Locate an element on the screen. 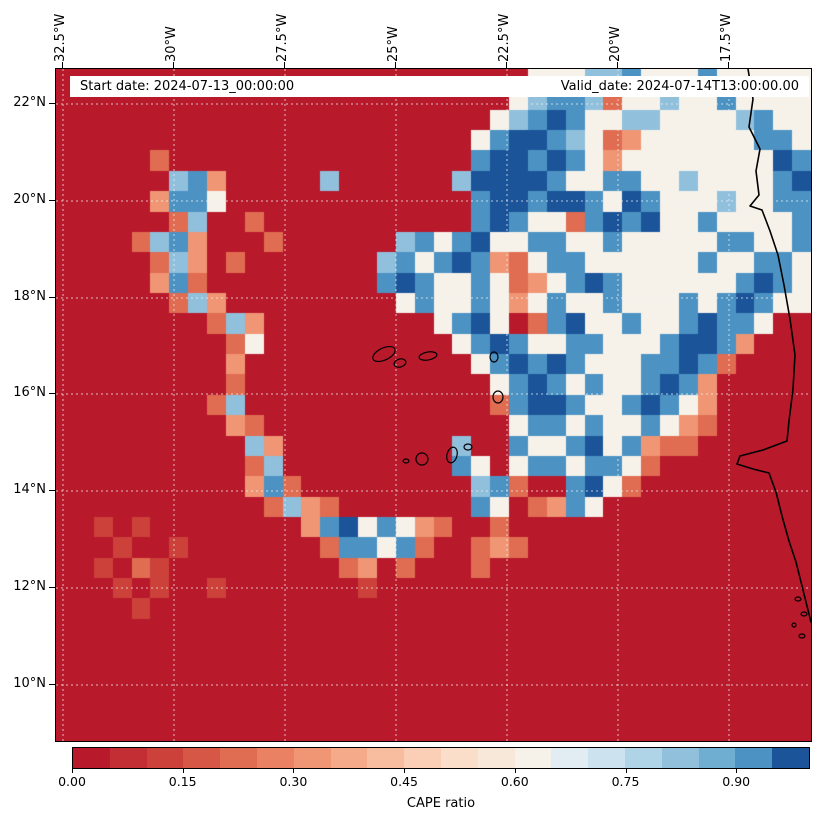  start-date-annotation: Start date: 2024-07-13_00:00:00 is located at coordinates (187, 86).